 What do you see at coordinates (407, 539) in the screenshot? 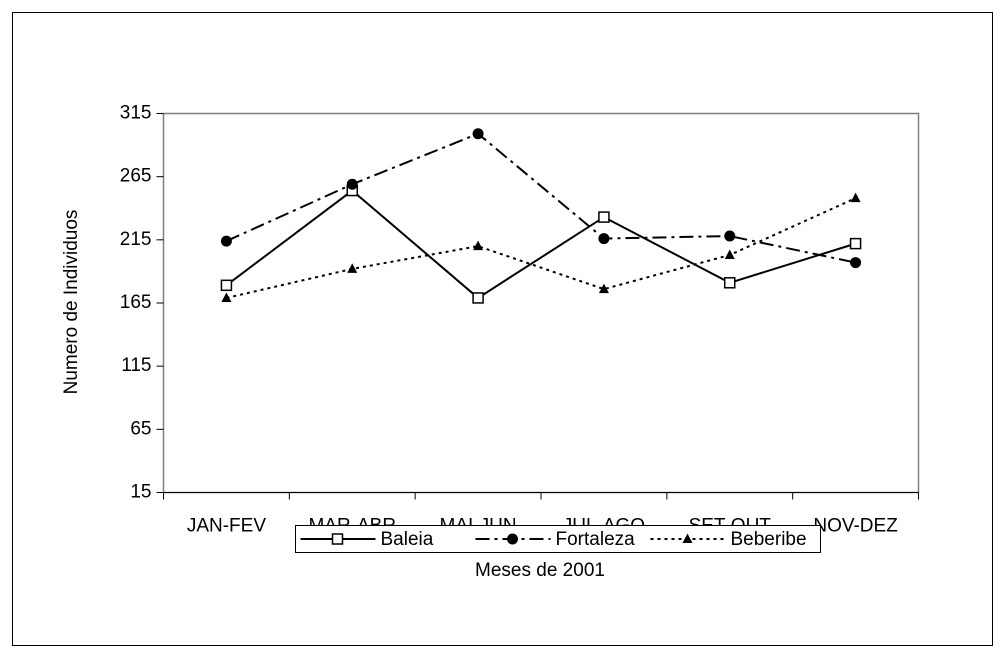
I see `legend-label: Baleia` at bounding box center [407, 539].